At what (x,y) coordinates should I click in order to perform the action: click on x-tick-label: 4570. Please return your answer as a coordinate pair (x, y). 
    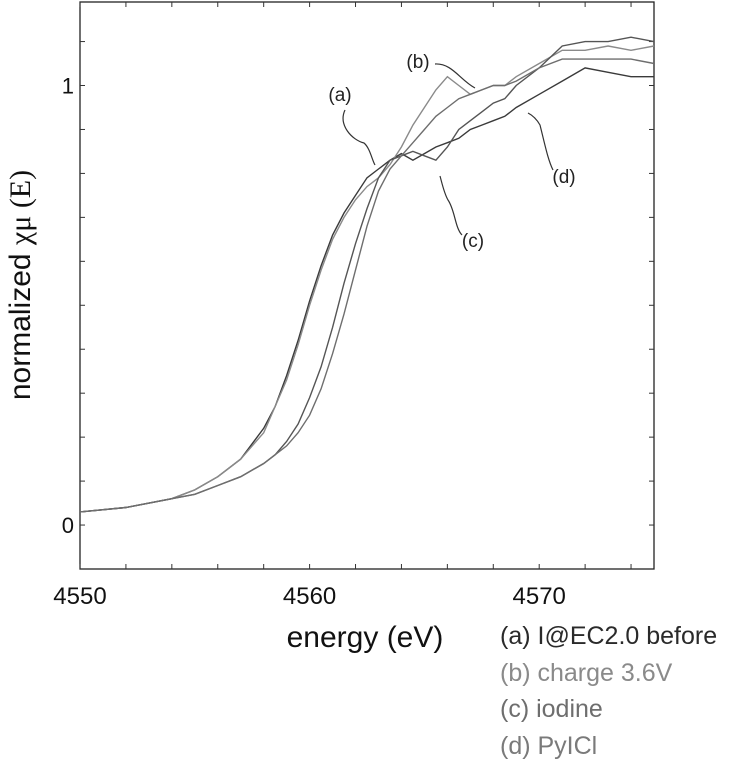
    Looking at the image, I should click on (539, 596).